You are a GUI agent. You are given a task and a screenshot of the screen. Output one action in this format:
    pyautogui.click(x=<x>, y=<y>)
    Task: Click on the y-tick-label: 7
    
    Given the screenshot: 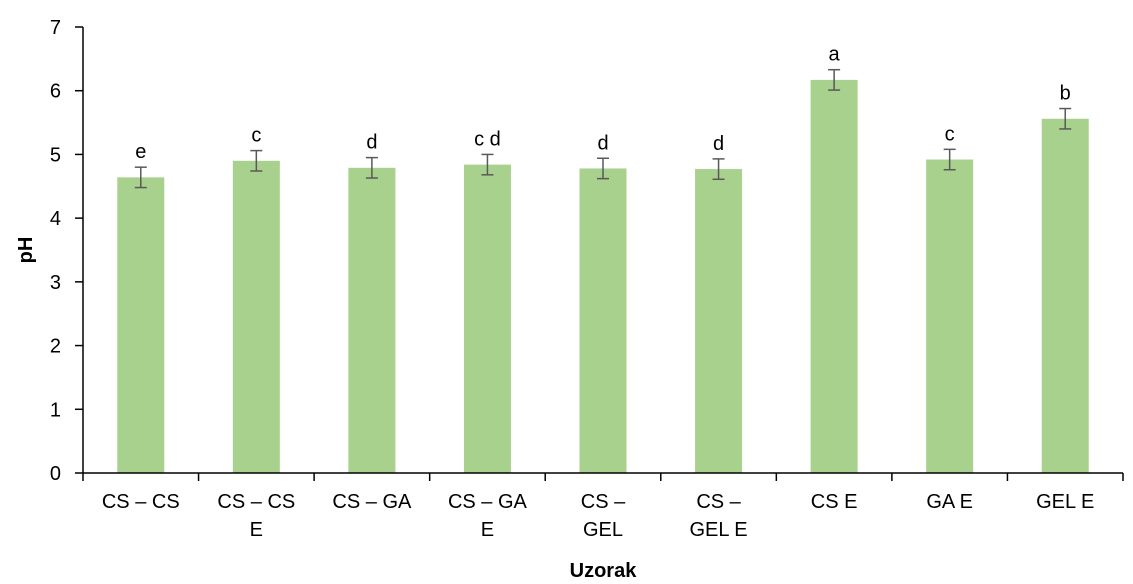 What is the action you would take?
    pyautogui.click(x=55, y=28)
    